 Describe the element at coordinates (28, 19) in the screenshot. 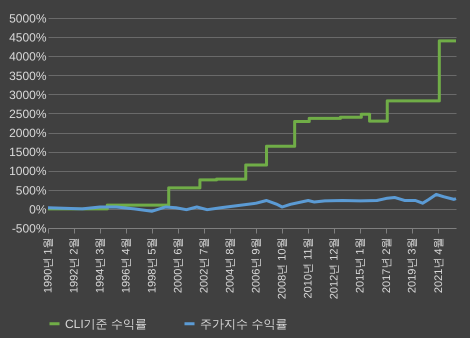

I see `y-tick-label: 5000%` at that location.